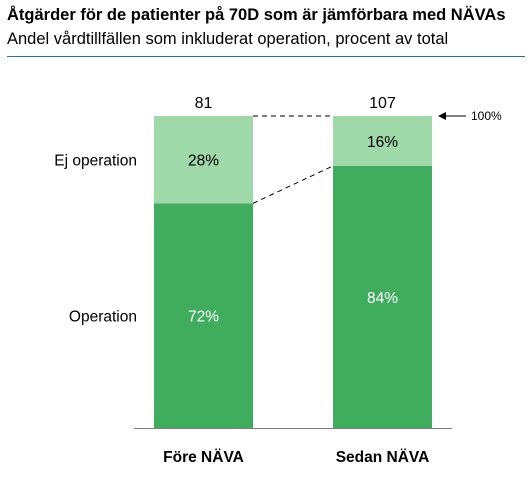 This screenshot has height=478, width=532. I want to click on bar-total-label: 81, so click(204, 103).